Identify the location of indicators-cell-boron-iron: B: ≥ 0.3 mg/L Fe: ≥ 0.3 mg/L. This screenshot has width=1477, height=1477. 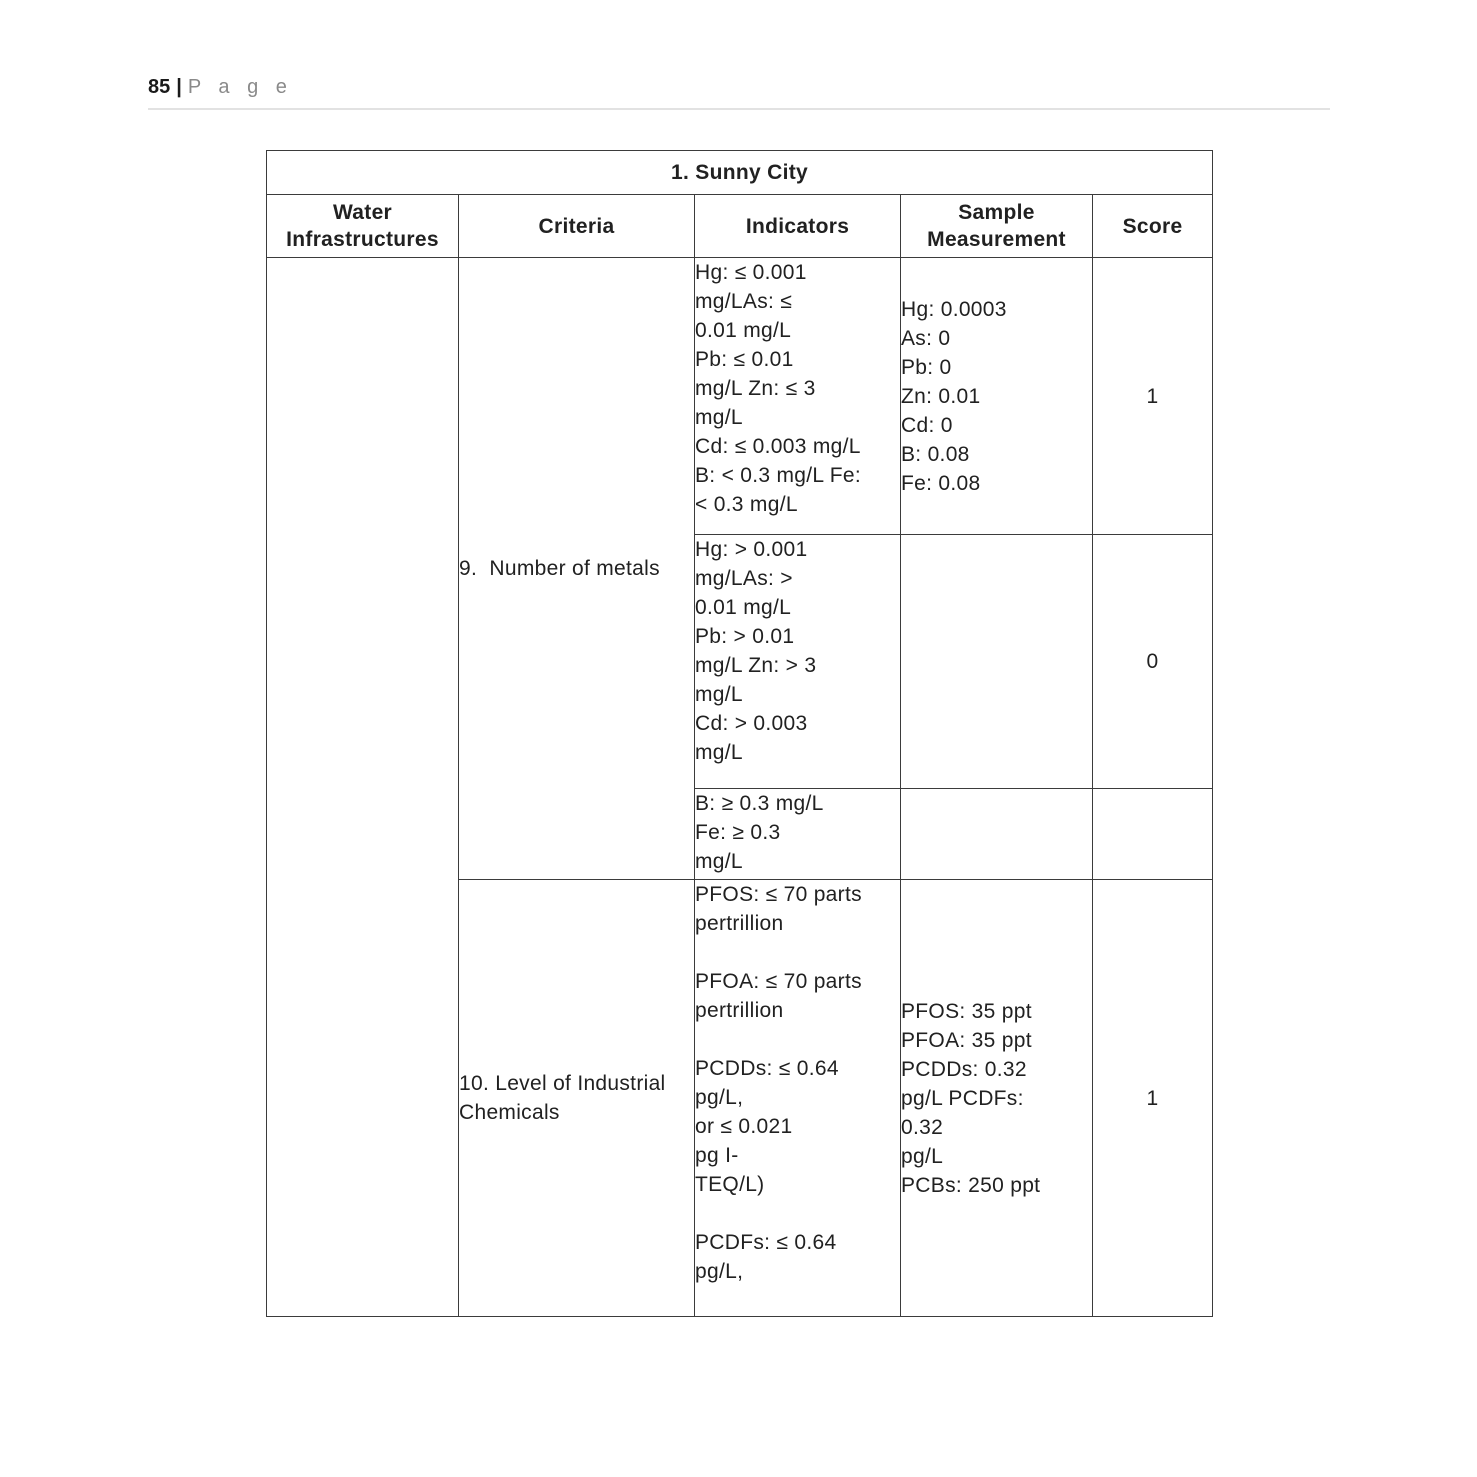
(797, 834).